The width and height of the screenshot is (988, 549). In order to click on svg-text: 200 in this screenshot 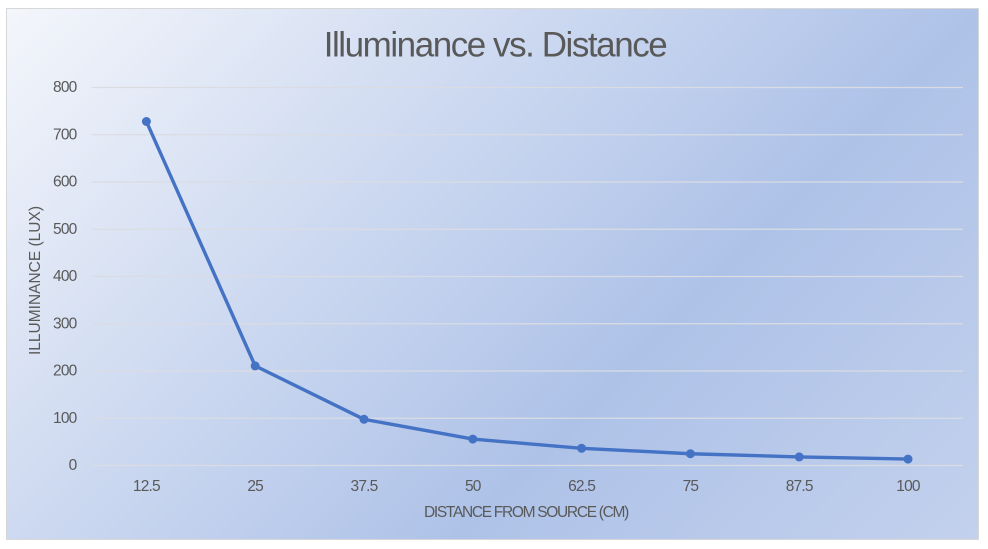, I will do `click(65, 371)`.